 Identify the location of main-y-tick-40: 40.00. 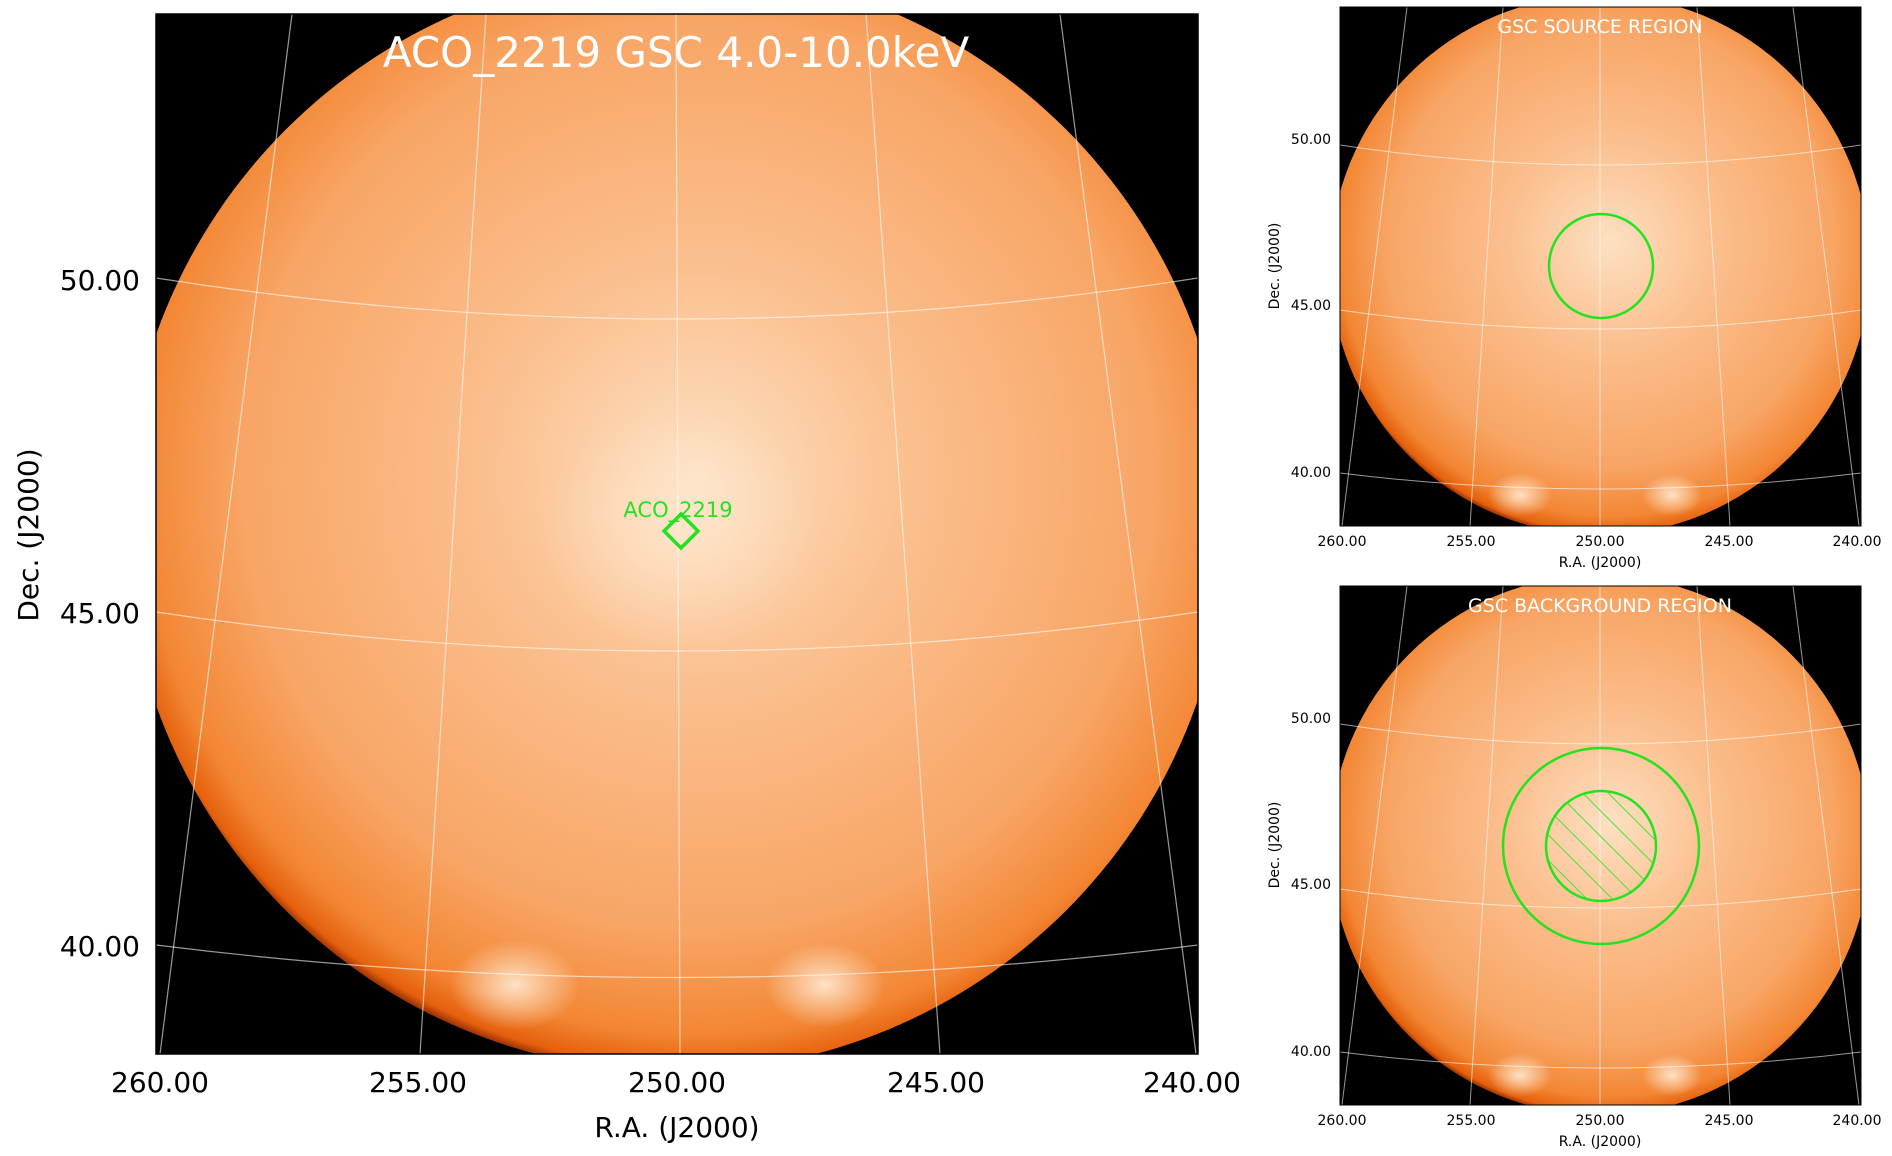
(100, 946).